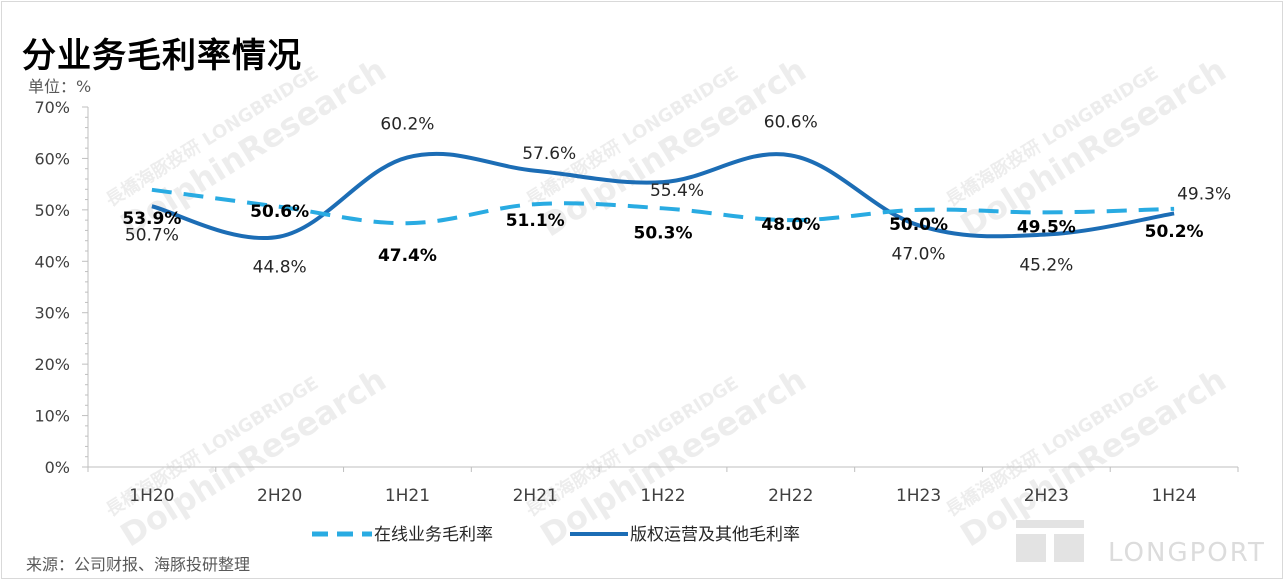 The image size is (1286, 582). I want to click on y-tick-label: 60%, so click(52, 158).